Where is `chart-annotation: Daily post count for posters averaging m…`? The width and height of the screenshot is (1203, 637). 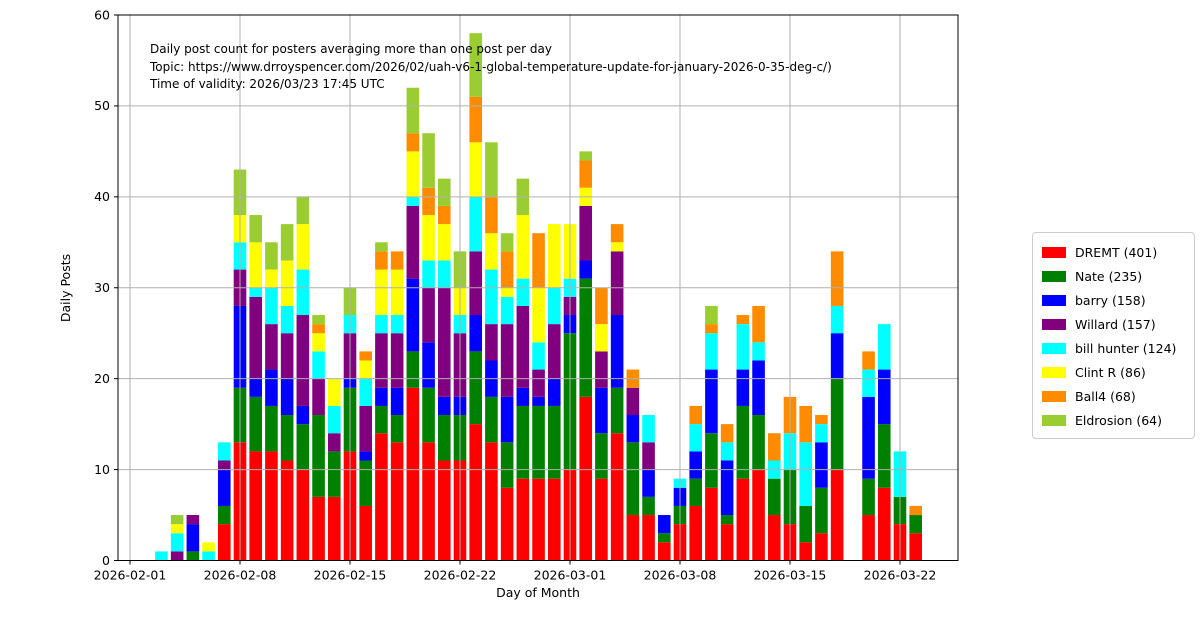
chart-annotation: Daily post count for posters averaging m… is located at coordinates (491, 67).